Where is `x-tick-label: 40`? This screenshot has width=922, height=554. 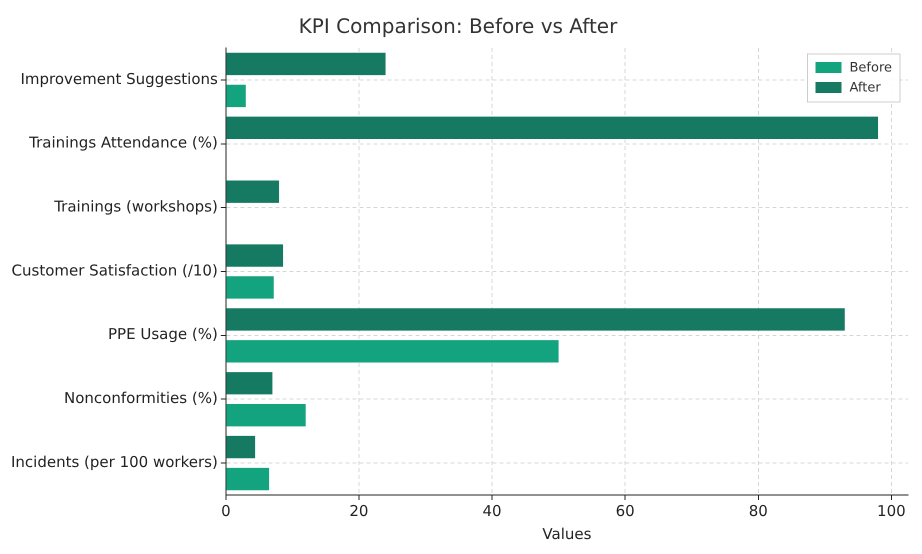
x-tick-label: 40 is located at coordinates (492, 511).